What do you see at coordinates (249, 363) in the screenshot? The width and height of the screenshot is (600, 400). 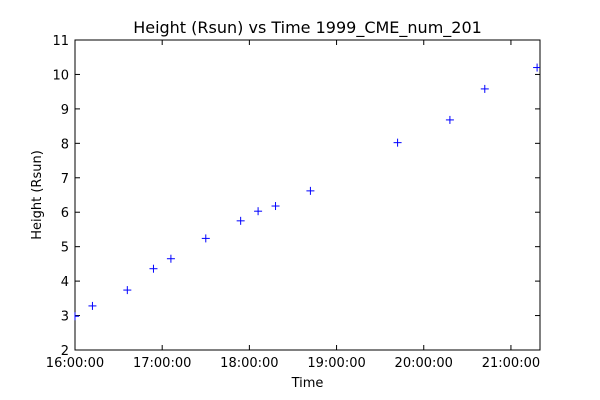 I see `x-tick-label: 18:00:00` at bounding box center [249, 363].